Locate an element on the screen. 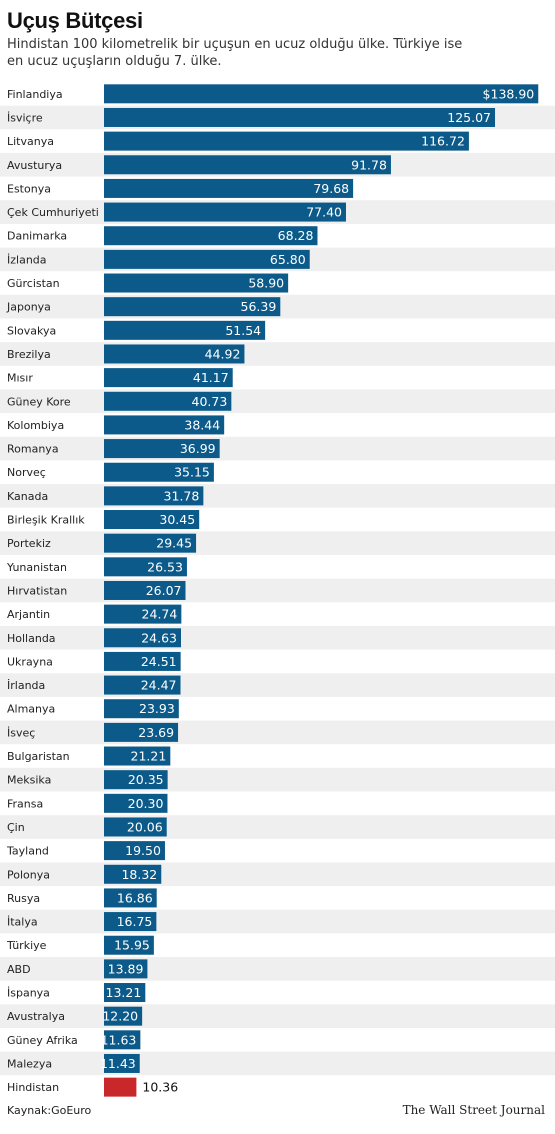  highlight-bar is located at coordinates (120, 1087).